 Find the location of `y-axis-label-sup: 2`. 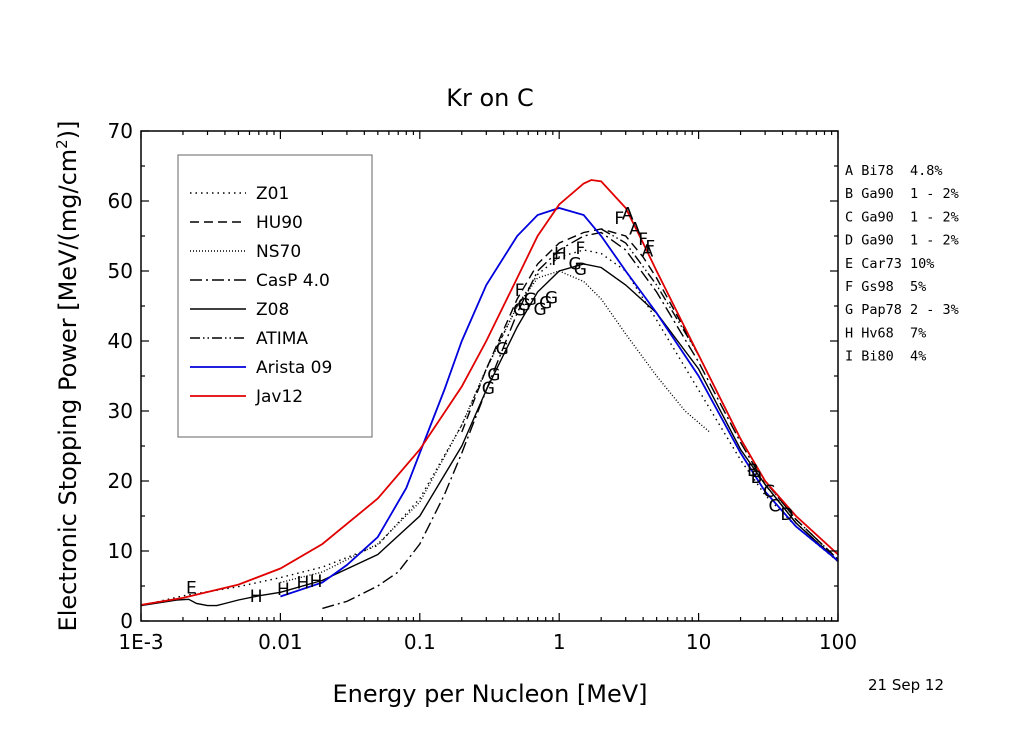

y-axis-label-sup: 2 is located at coordinates (62, 144).